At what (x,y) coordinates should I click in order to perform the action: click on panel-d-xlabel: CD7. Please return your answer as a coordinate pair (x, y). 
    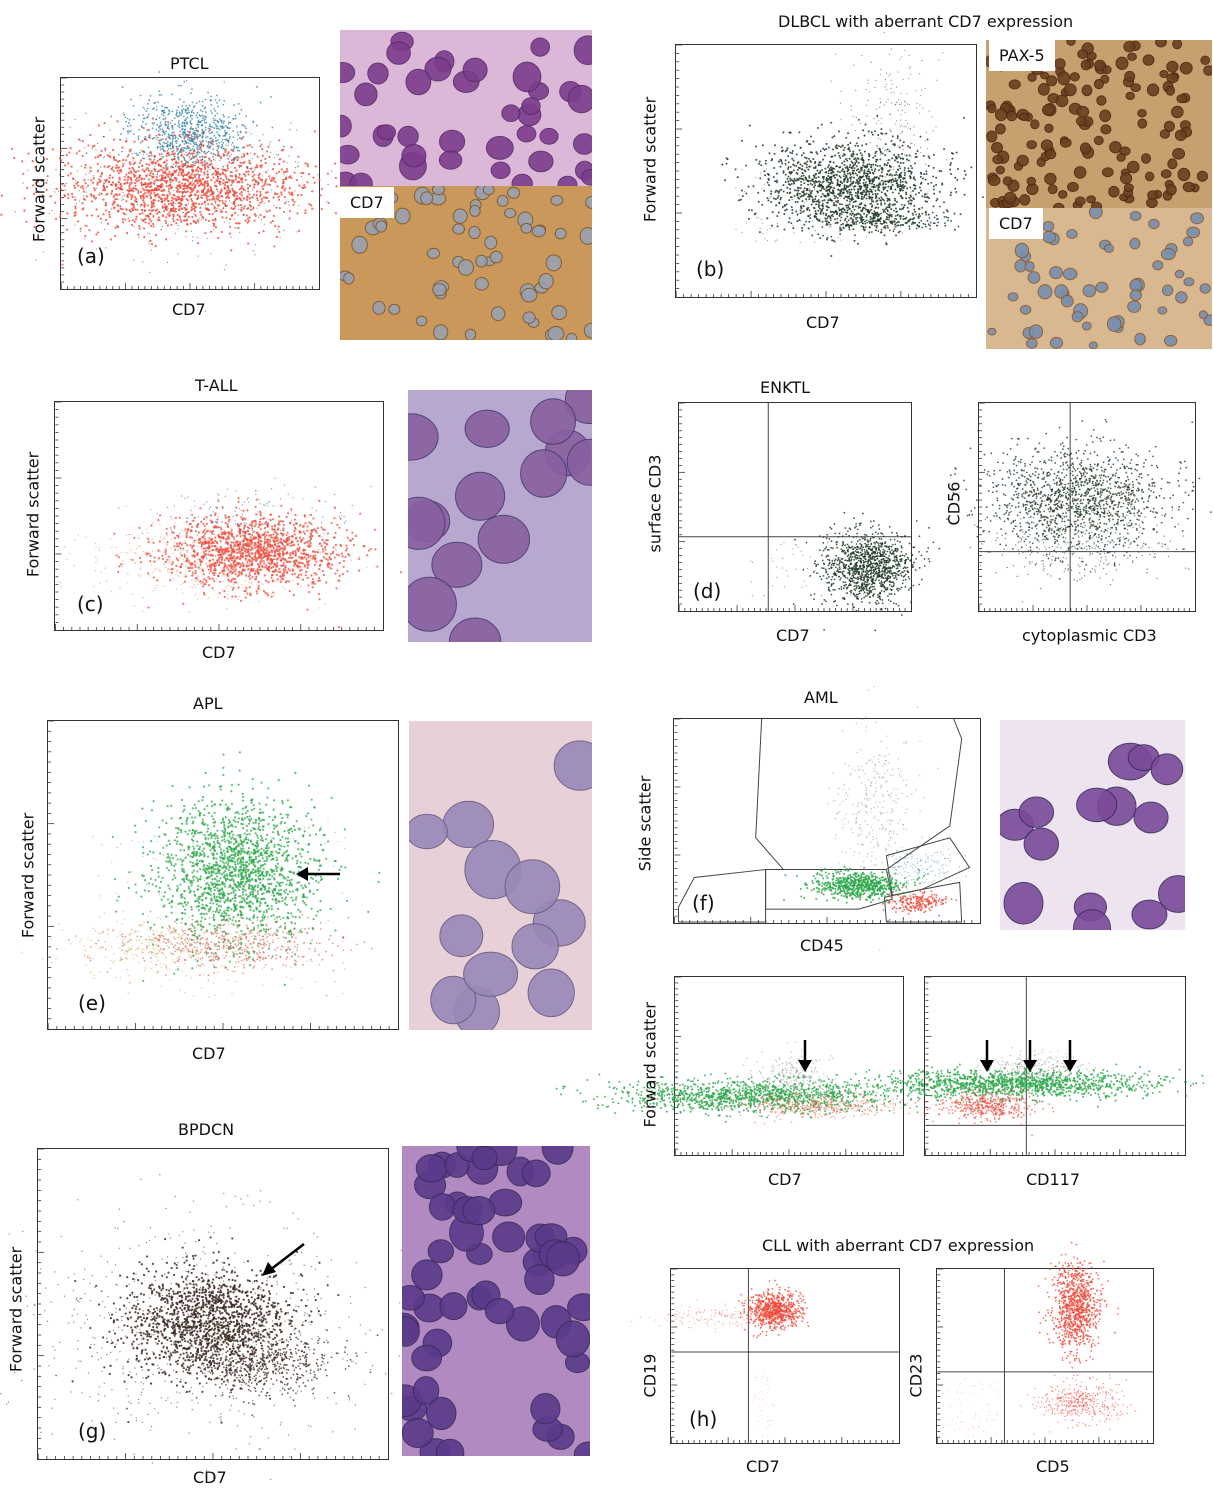
    Looking at the image, I should click on (793, 635).